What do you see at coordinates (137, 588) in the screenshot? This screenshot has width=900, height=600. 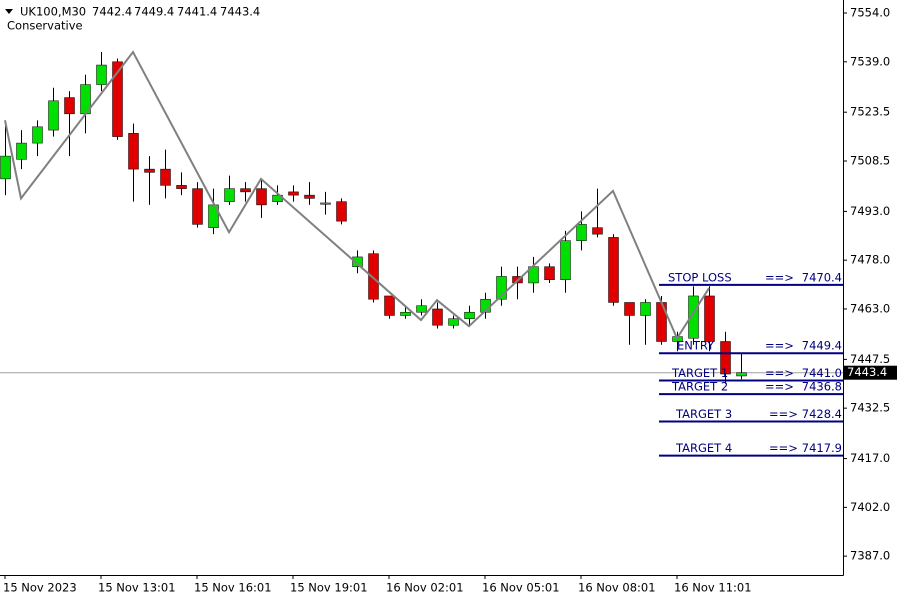 I see `x-tick-label: 15 Nov 13:01` at bounding box center [137, 588].